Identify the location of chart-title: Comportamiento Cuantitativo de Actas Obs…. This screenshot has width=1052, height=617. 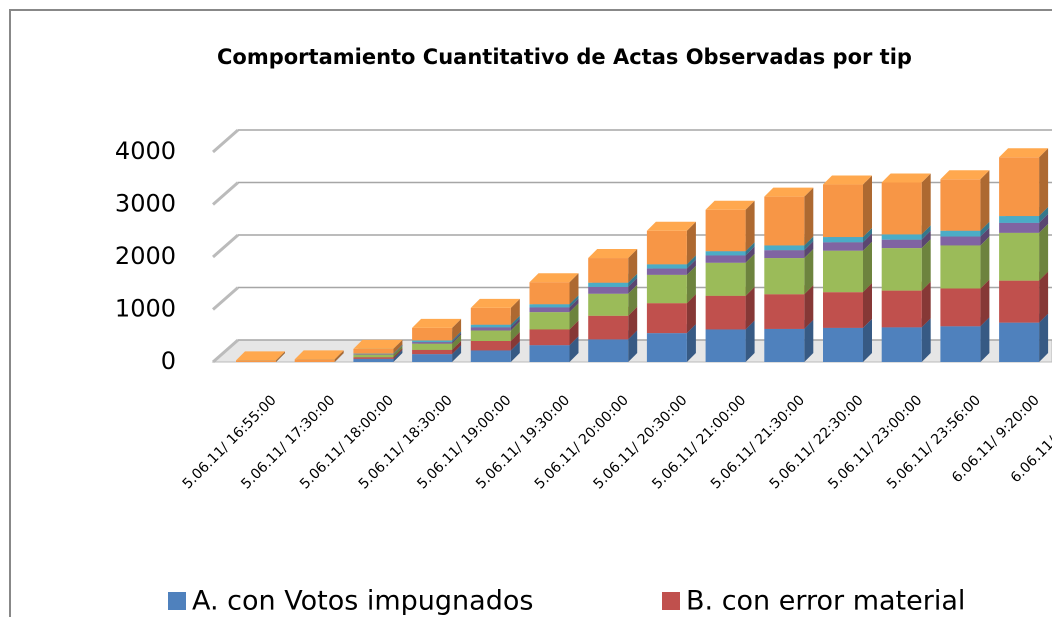
(564, 57).